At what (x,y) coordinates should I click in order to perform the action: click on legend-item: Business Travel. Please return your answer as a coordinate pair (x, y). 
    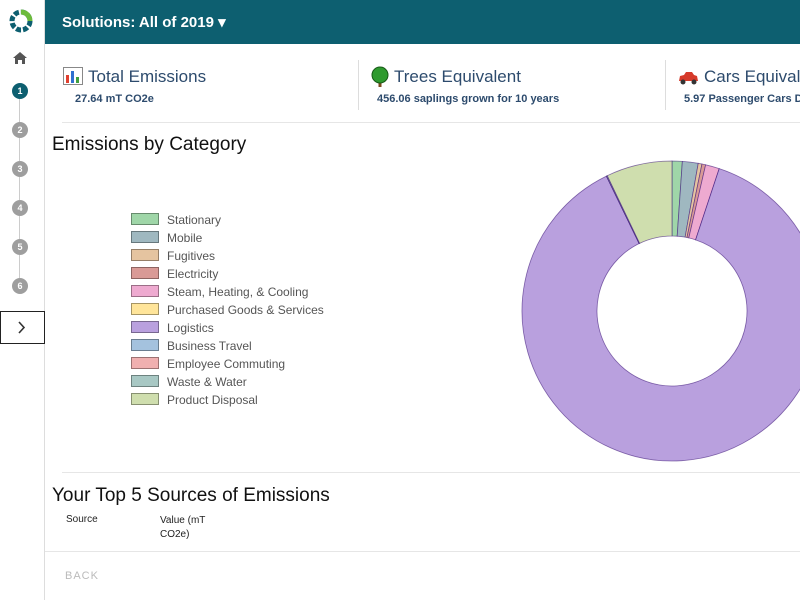
    Looking at the image, I should click on (191, 346).